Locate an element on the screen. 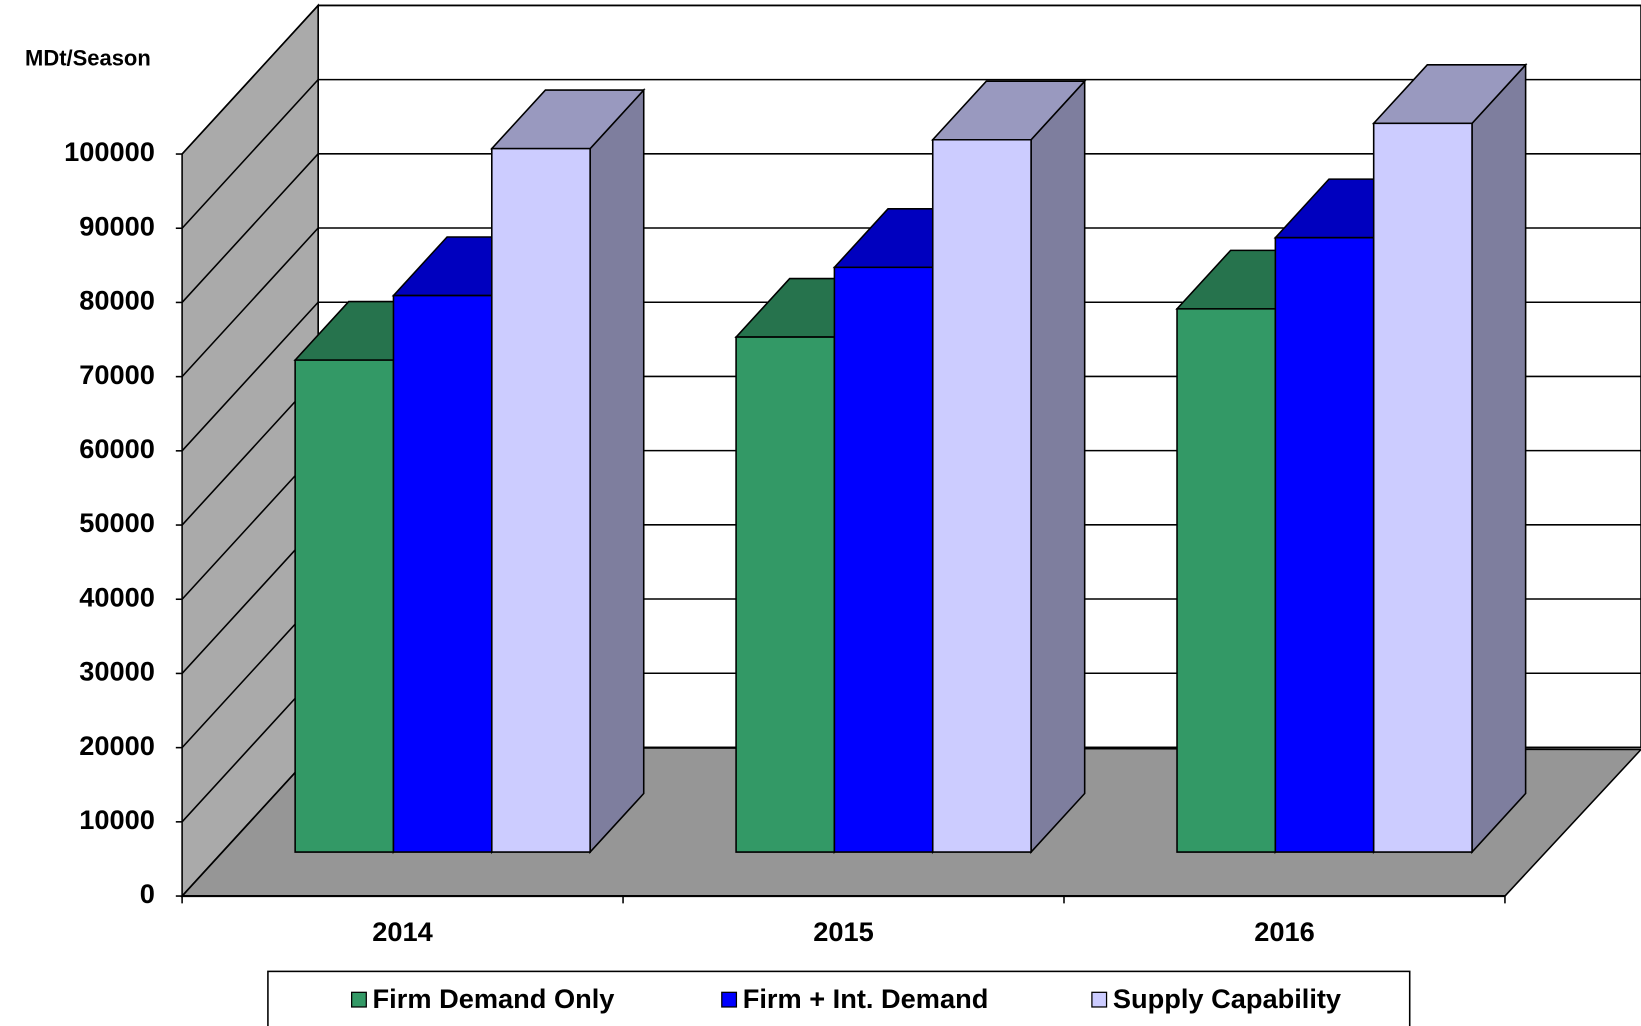  y-tick-label: 60000 is located at coordinates (117, 448).